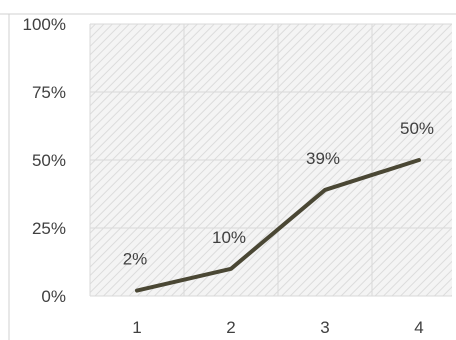 The image size is (456, 340). Describe the element at coordinates (324, 327) in the screenshot. I see `x-tick-label-2: 3` at that location.